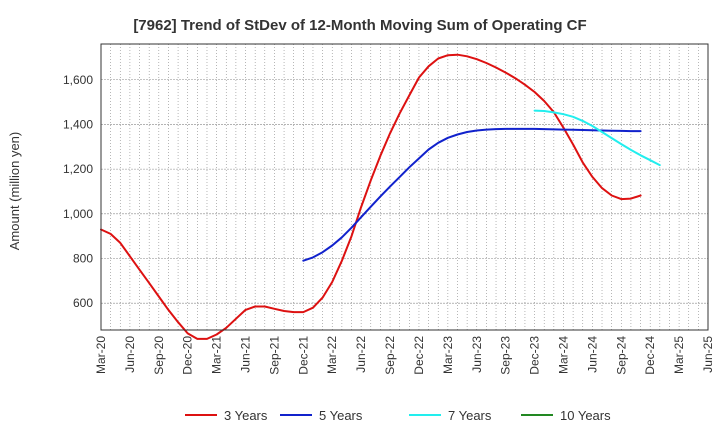  What do you see at coordinates (78, 191) in the screenshot?
I see `y-tick-labels: 600 800 1,000 1,200 1,400 1,600` at bounding box center [78, 191].